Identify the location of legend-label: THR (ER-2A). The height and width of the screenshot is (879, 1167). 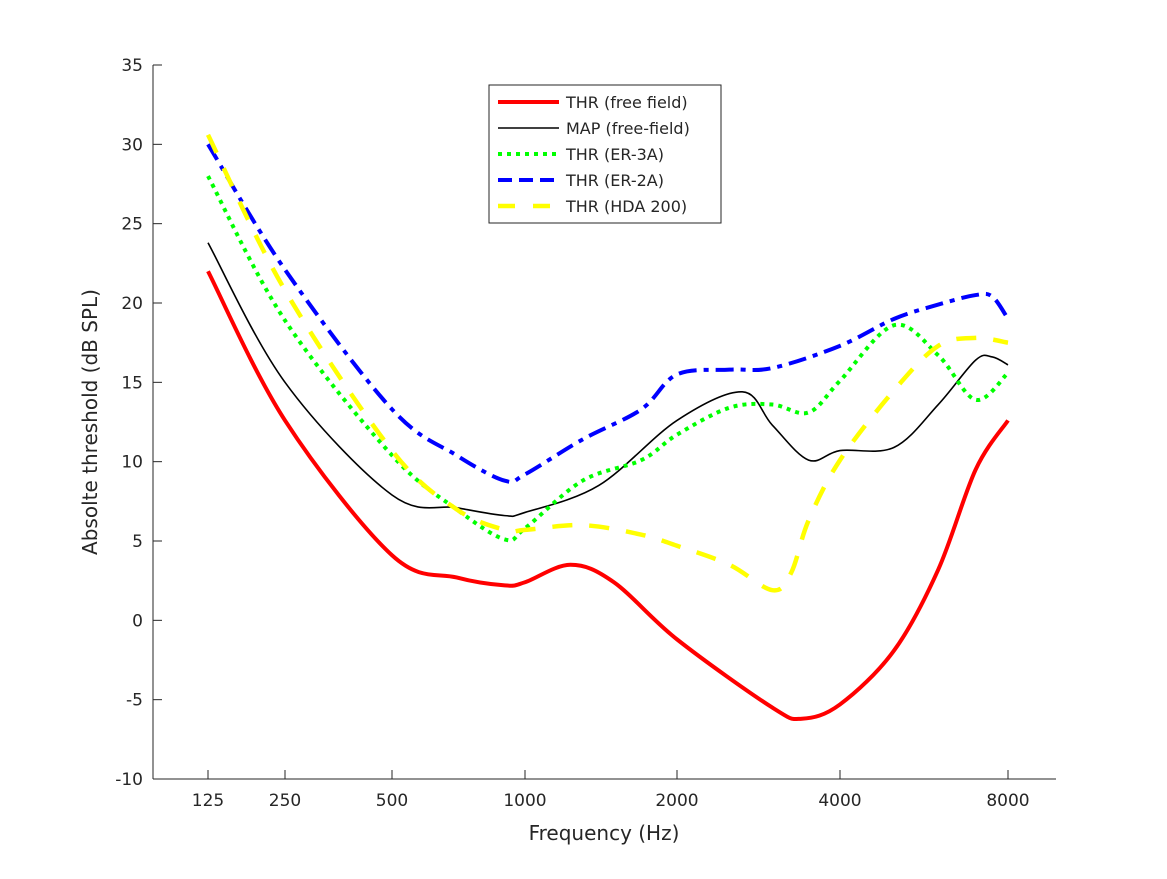
(614, 180).